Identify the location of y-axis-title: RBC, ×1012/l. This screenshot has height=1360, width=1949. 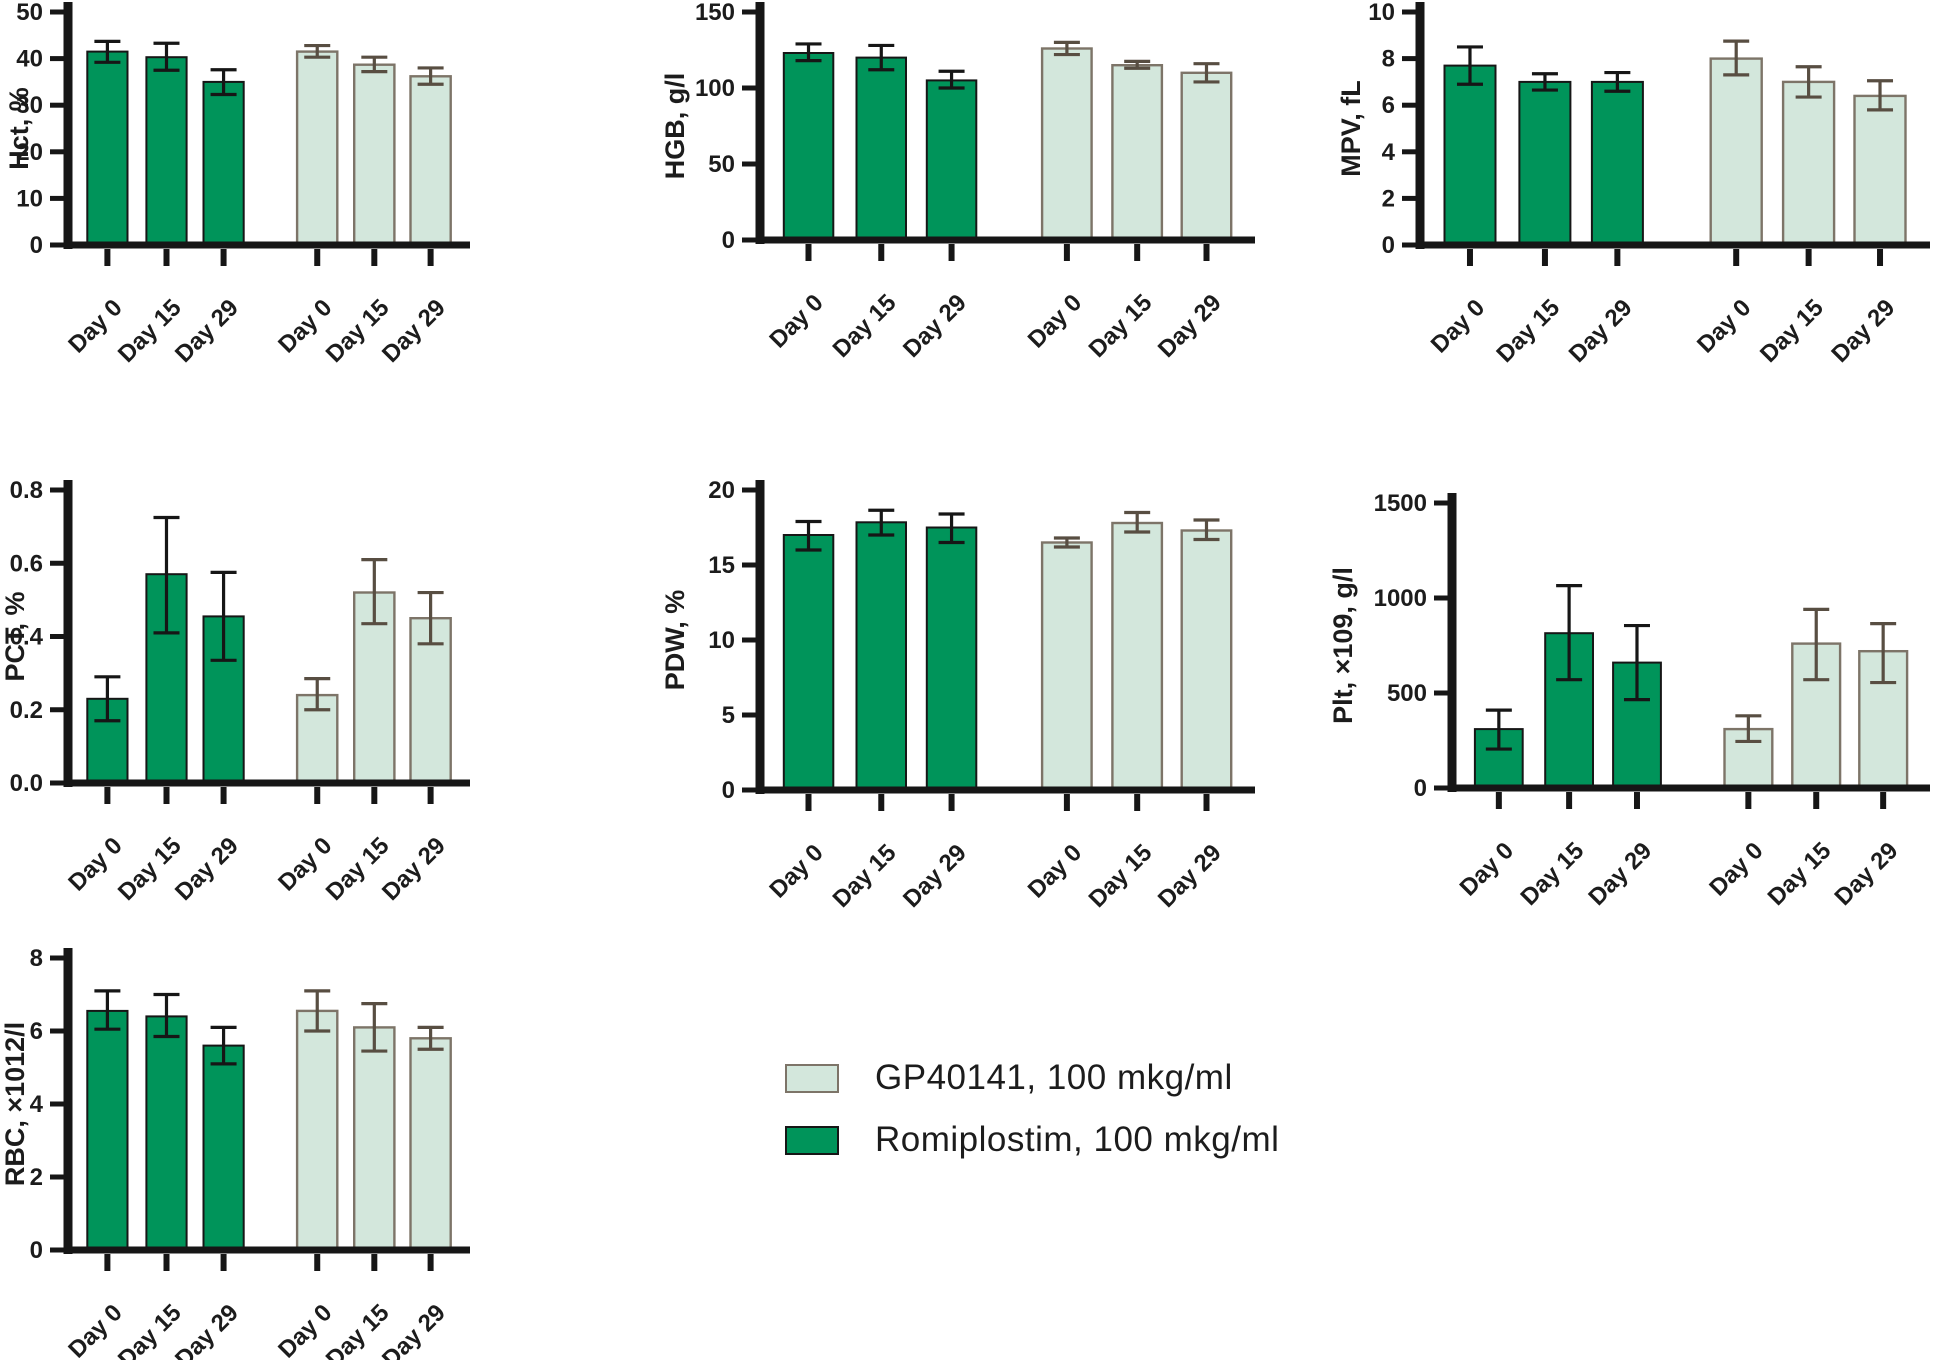
(15, 1104).